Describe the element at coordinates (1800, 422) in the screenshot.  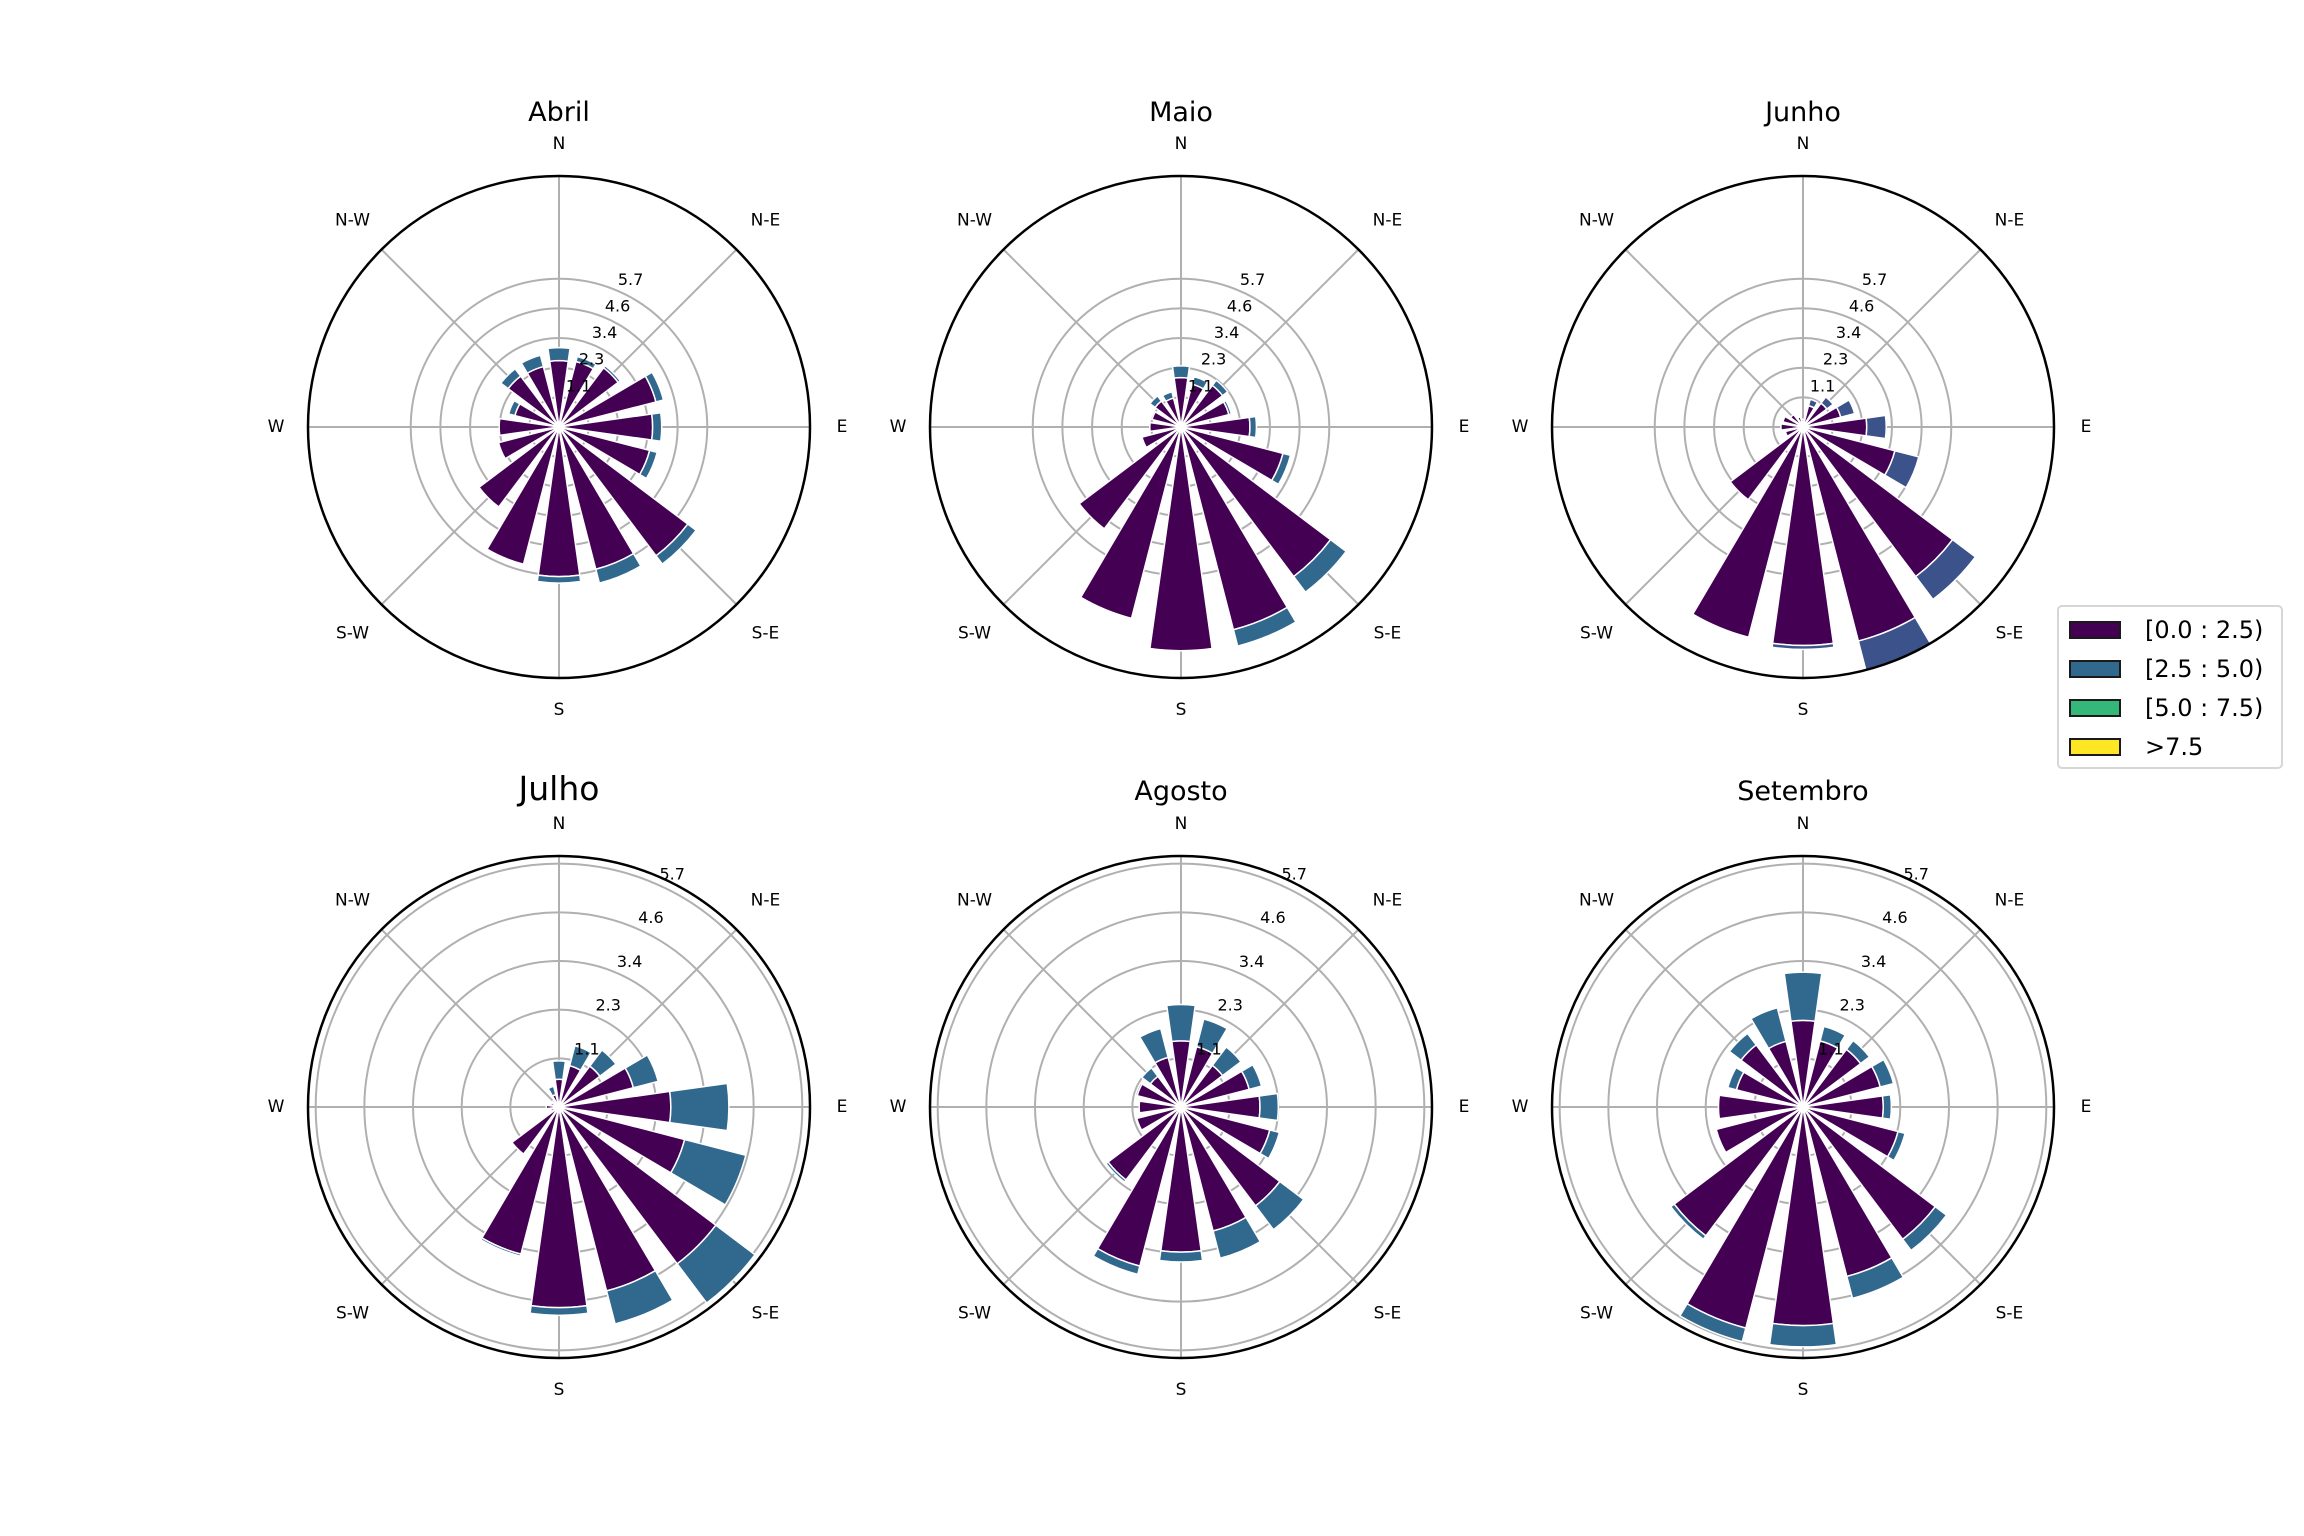
I see `bar-nnw-bin0` at that location.